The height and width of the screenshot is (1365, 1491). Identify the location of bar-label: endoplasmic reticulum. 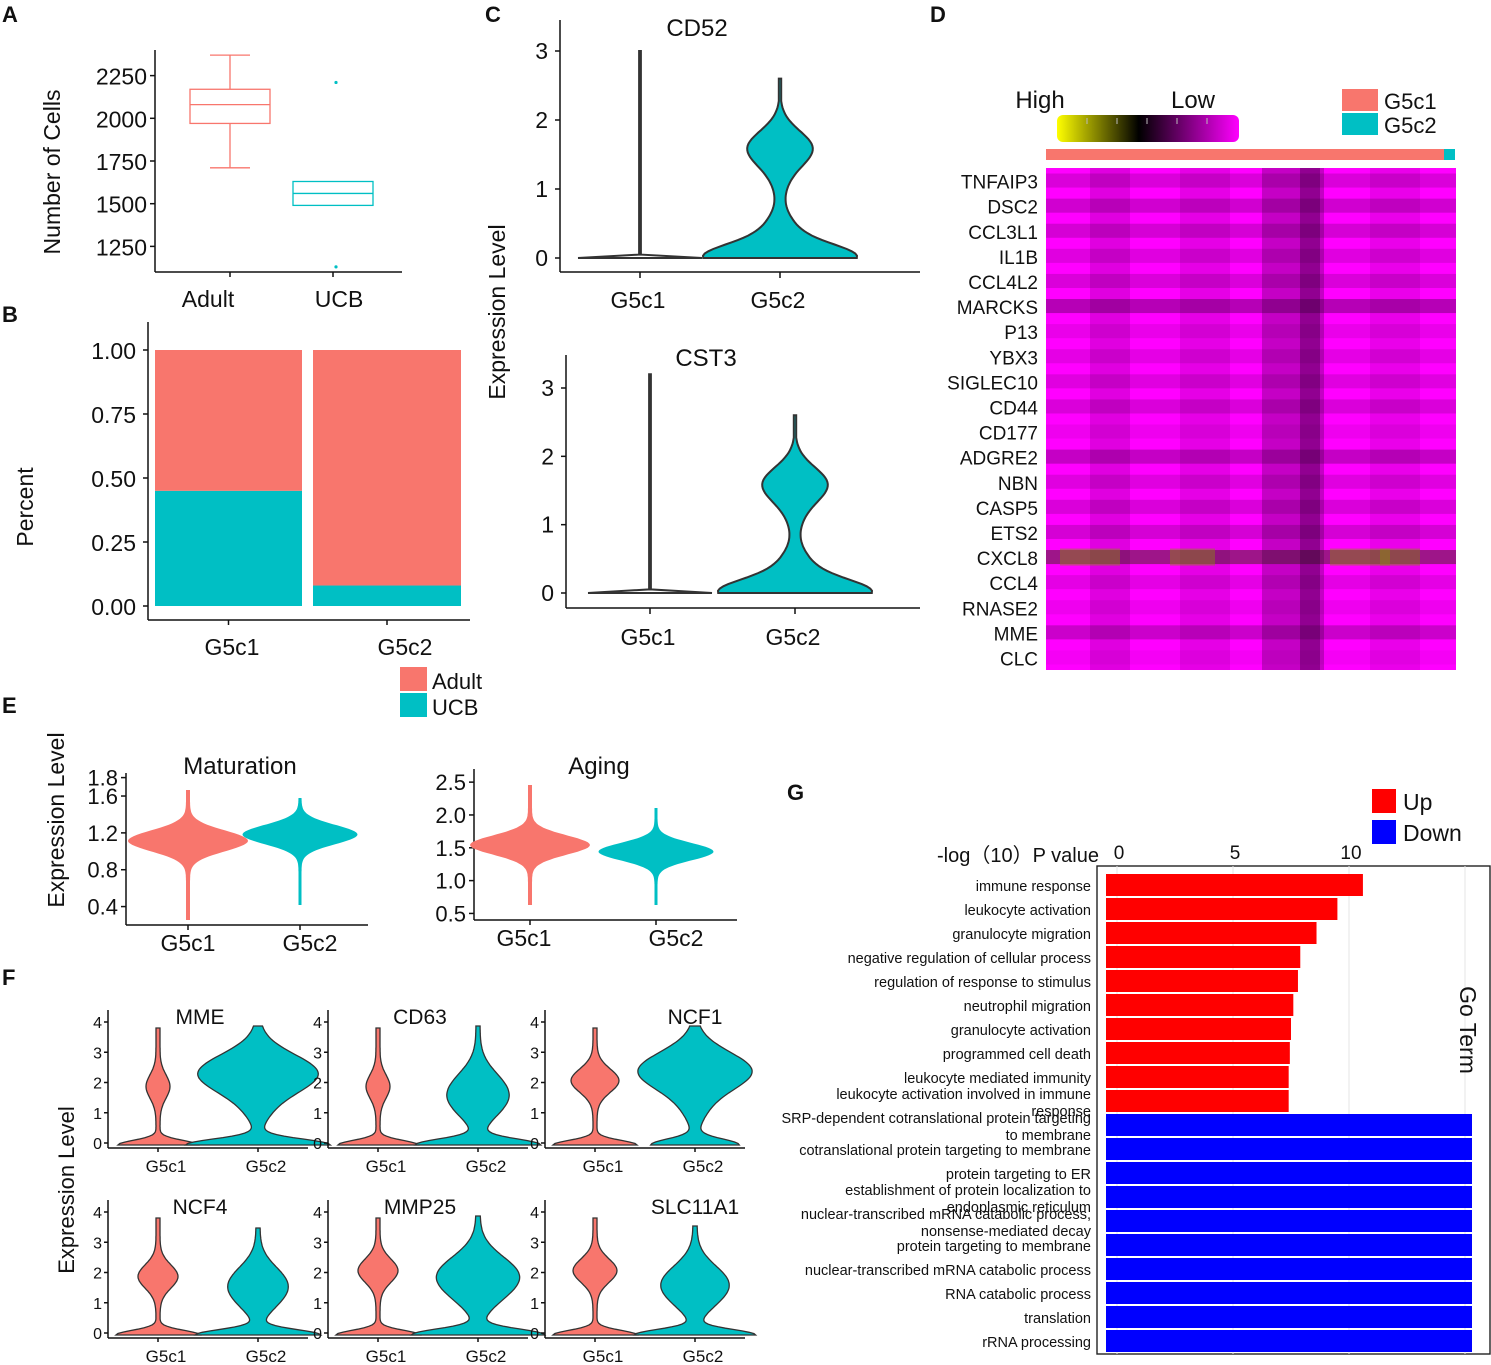
(1019, 1208).